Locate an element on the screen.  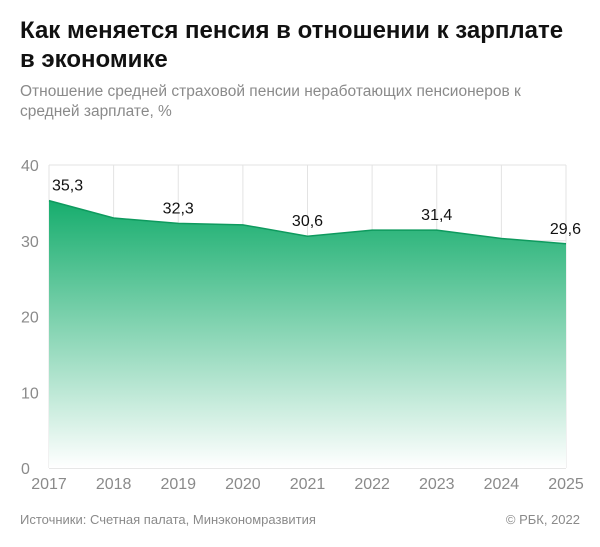
x-tick-label: 2017 is located at coordinates (49, 484).